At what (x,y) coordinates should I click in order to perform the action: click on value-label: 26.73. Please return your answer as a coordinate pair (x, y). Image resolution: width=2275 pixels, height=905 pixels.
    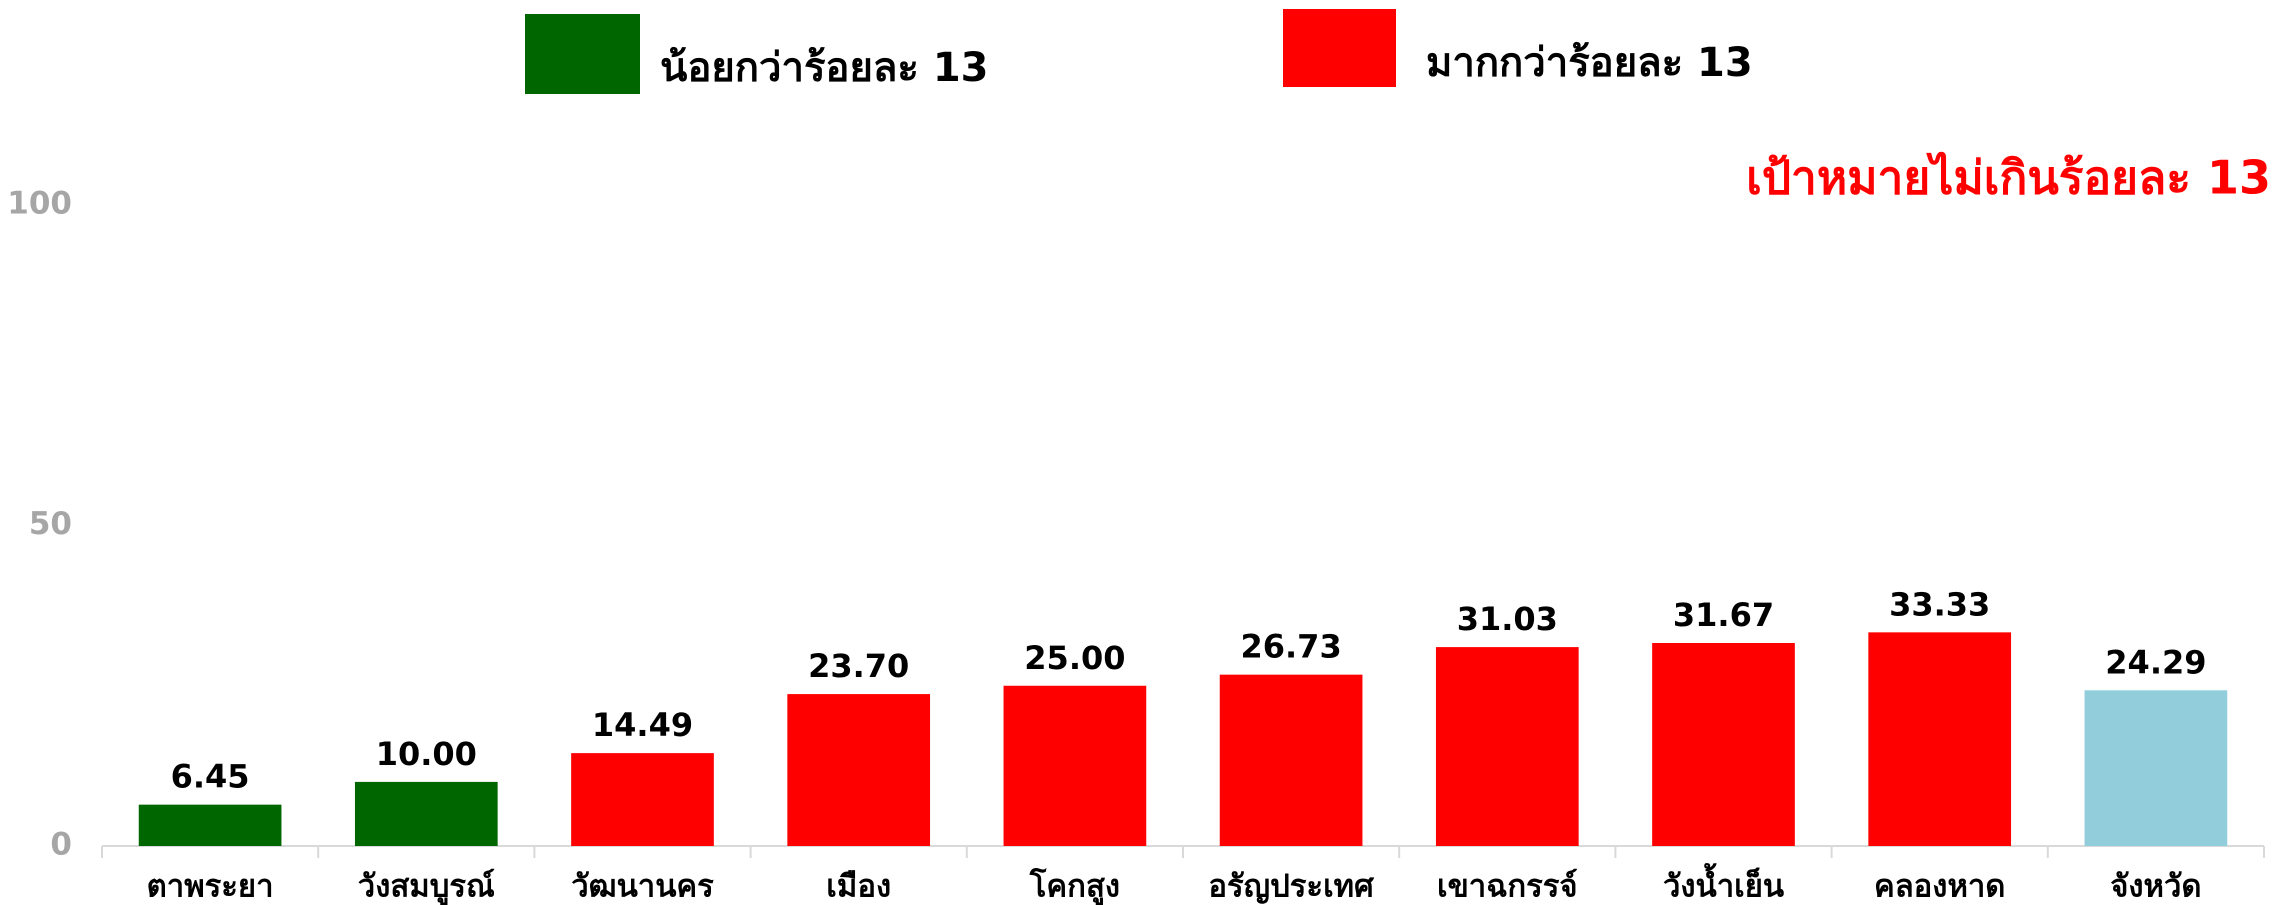
    Looking at the image, I should click on (1290, 647).